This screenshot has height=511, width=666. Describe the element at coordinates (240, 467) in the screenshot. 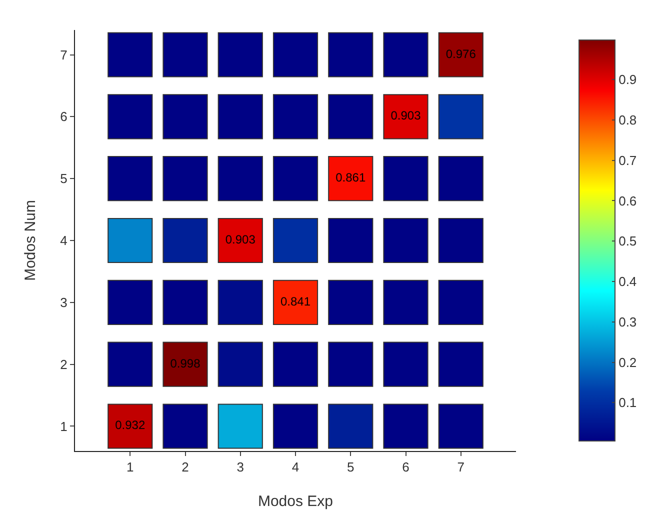

I see `x-tick-label: 3` at that location.